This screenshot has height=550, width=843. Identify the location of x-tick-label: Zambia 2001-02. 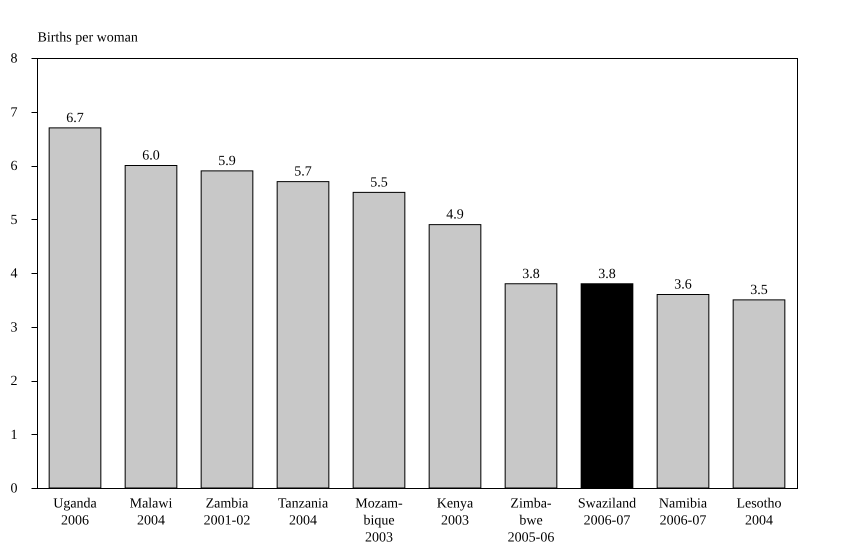
(227, 512).